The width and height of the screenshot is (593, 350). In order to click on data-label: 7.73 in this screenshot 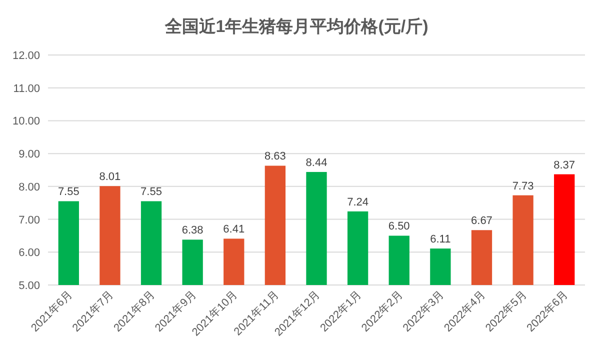, I will do `click(523, 186)`.